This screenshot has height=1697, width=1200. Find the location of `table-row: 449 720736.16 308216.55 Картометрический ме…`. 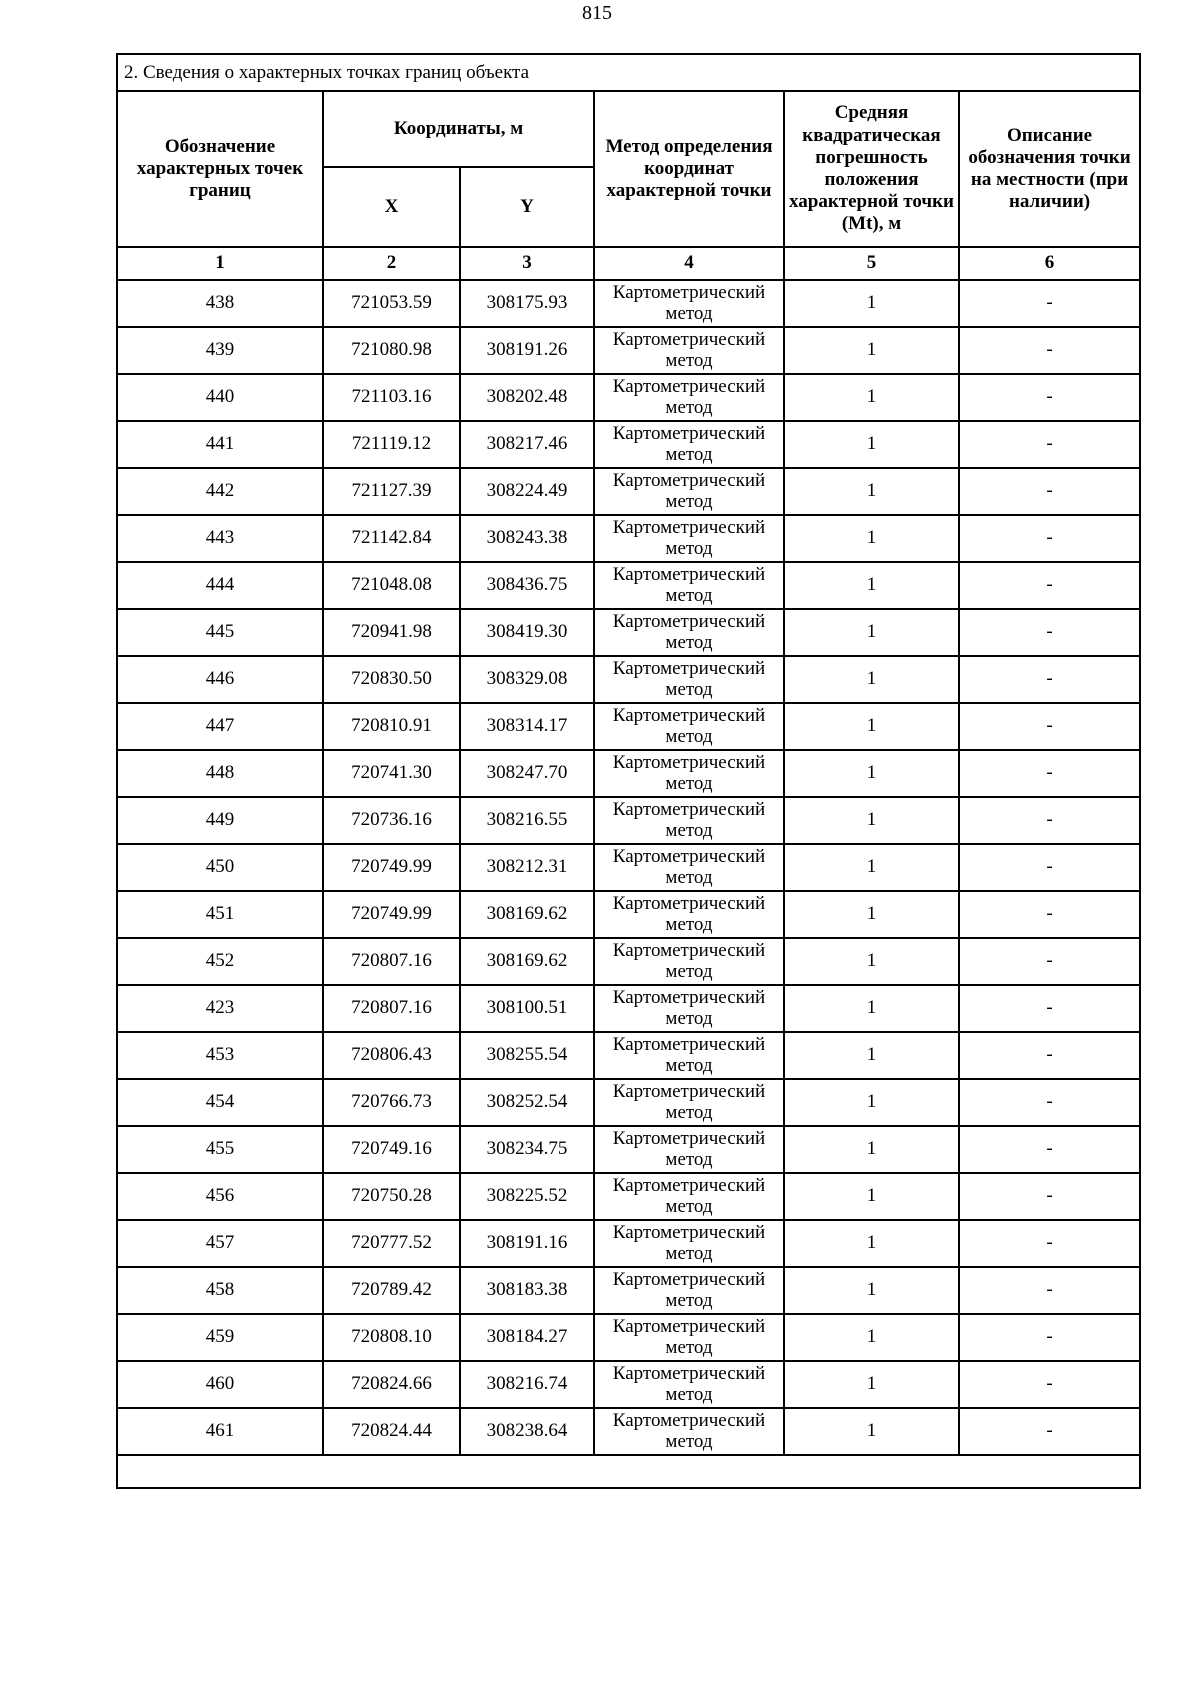

table-row: 449 720736.16 308216.55 Картометрический ме… is located at coordinates (629, 820).